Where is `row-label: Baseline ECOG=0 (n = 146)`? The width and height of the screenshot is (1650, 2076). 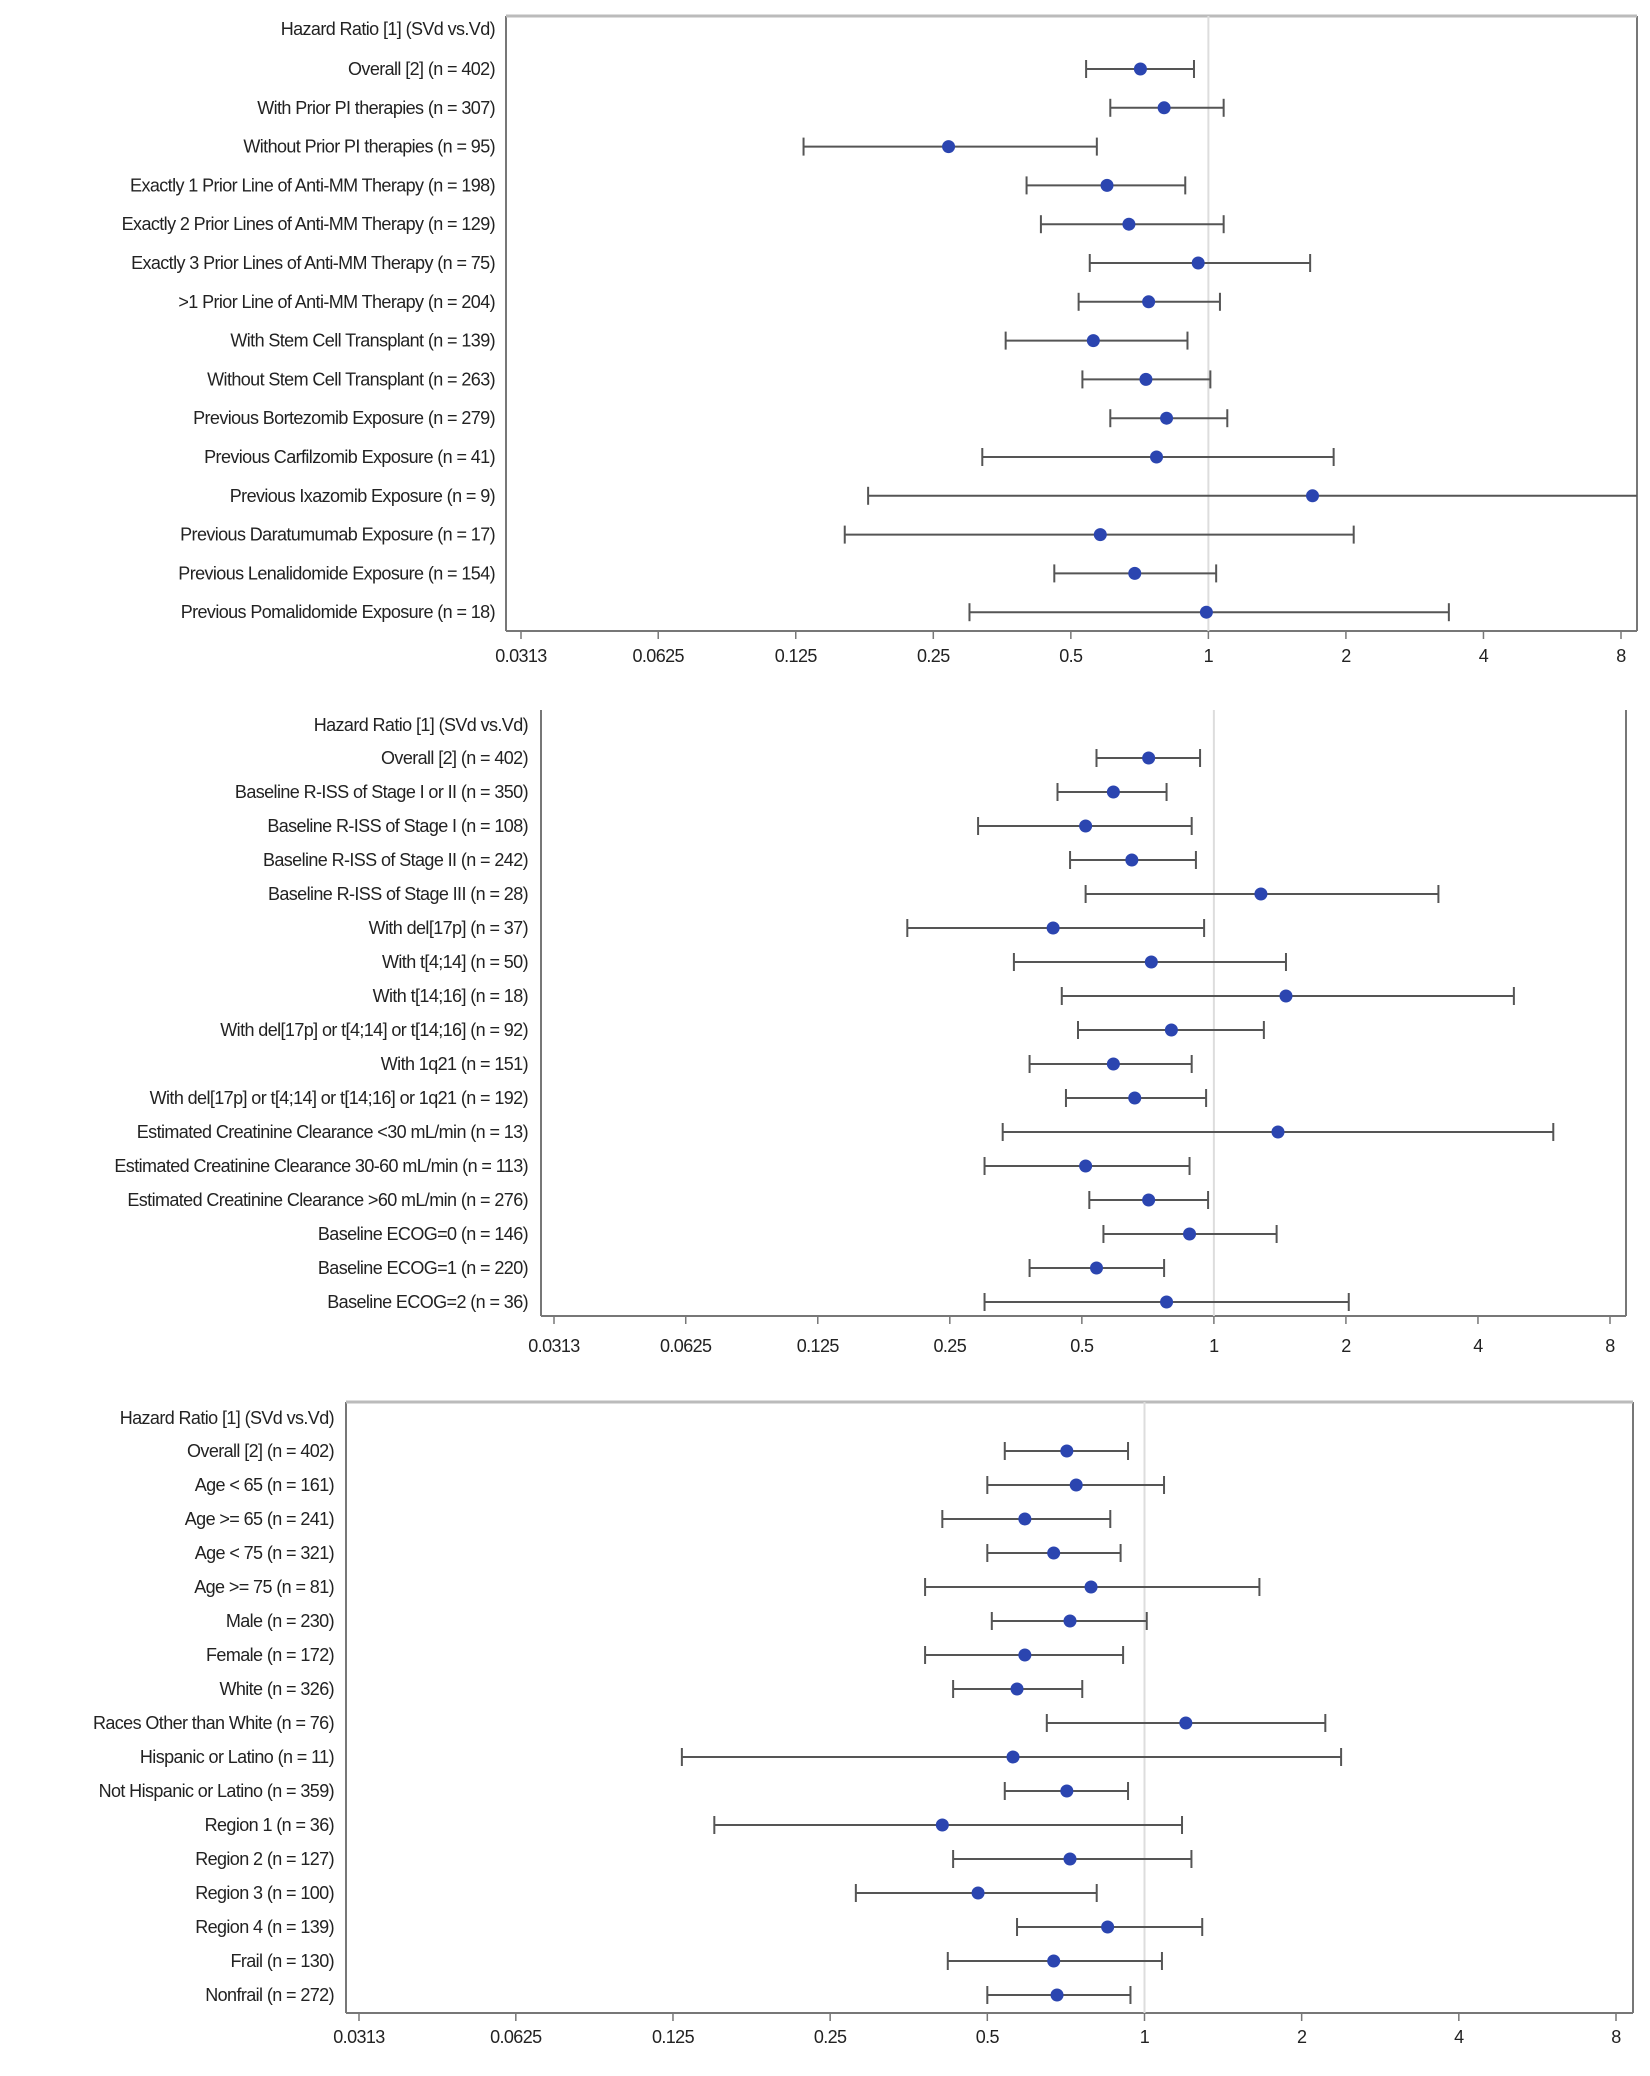 row-label: Baseline ECOG=0 (n = 146) is located at coordinates (423, 1234).